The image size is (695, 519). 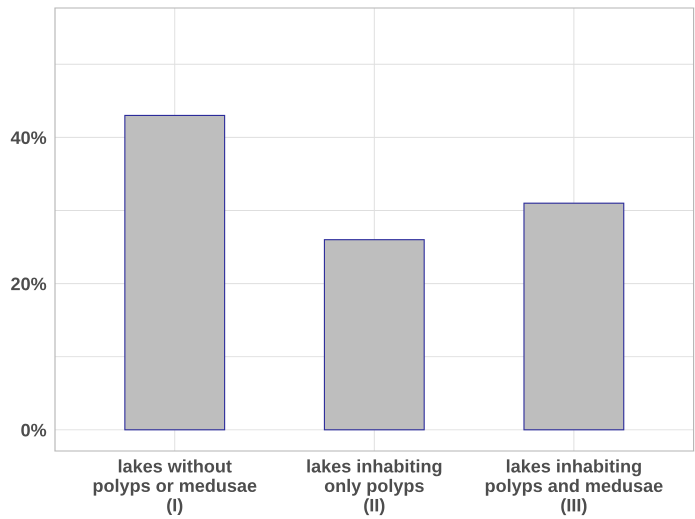 What do you see at coordinates (574, 487) in the screenshot?
I see `x-tick-label: lakes inhabiting polyps and medusae (III)` at bounding box center [574, 487].